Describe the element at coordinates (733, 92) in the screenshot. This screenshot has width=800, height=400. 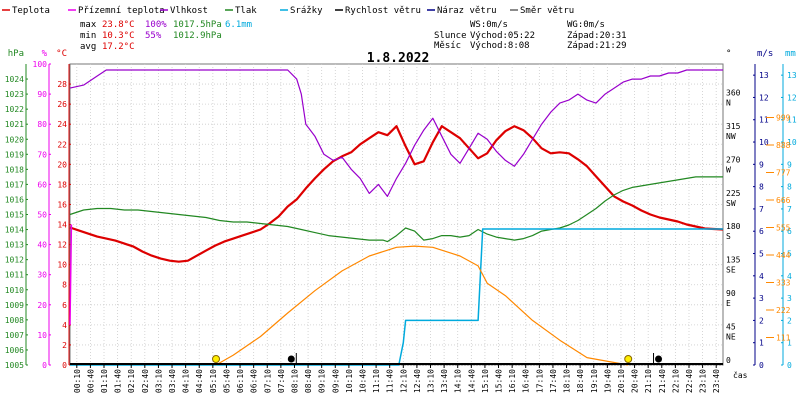
I see `dir-axis-tick-label: 360` at that location.